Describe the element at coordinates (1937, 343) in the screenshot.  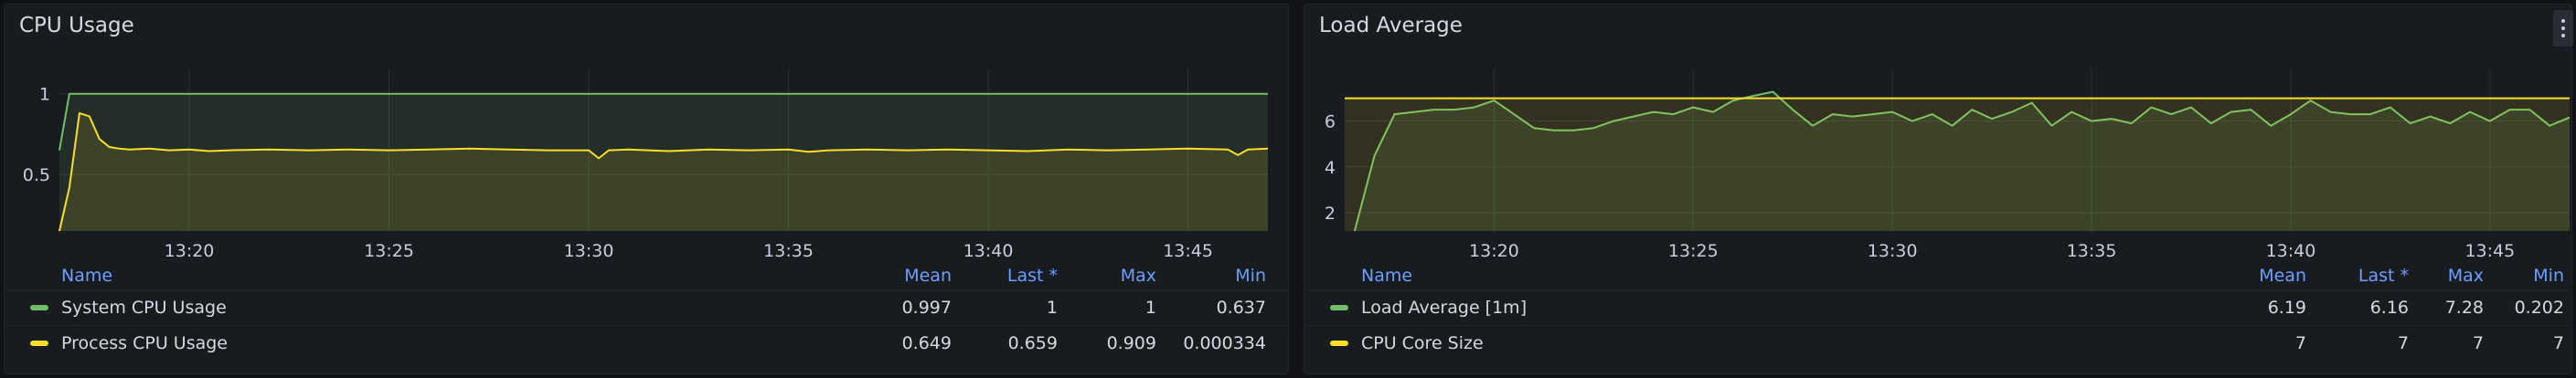
I see `legend-row: CPU Core Size 7 7 7 7` at that location.